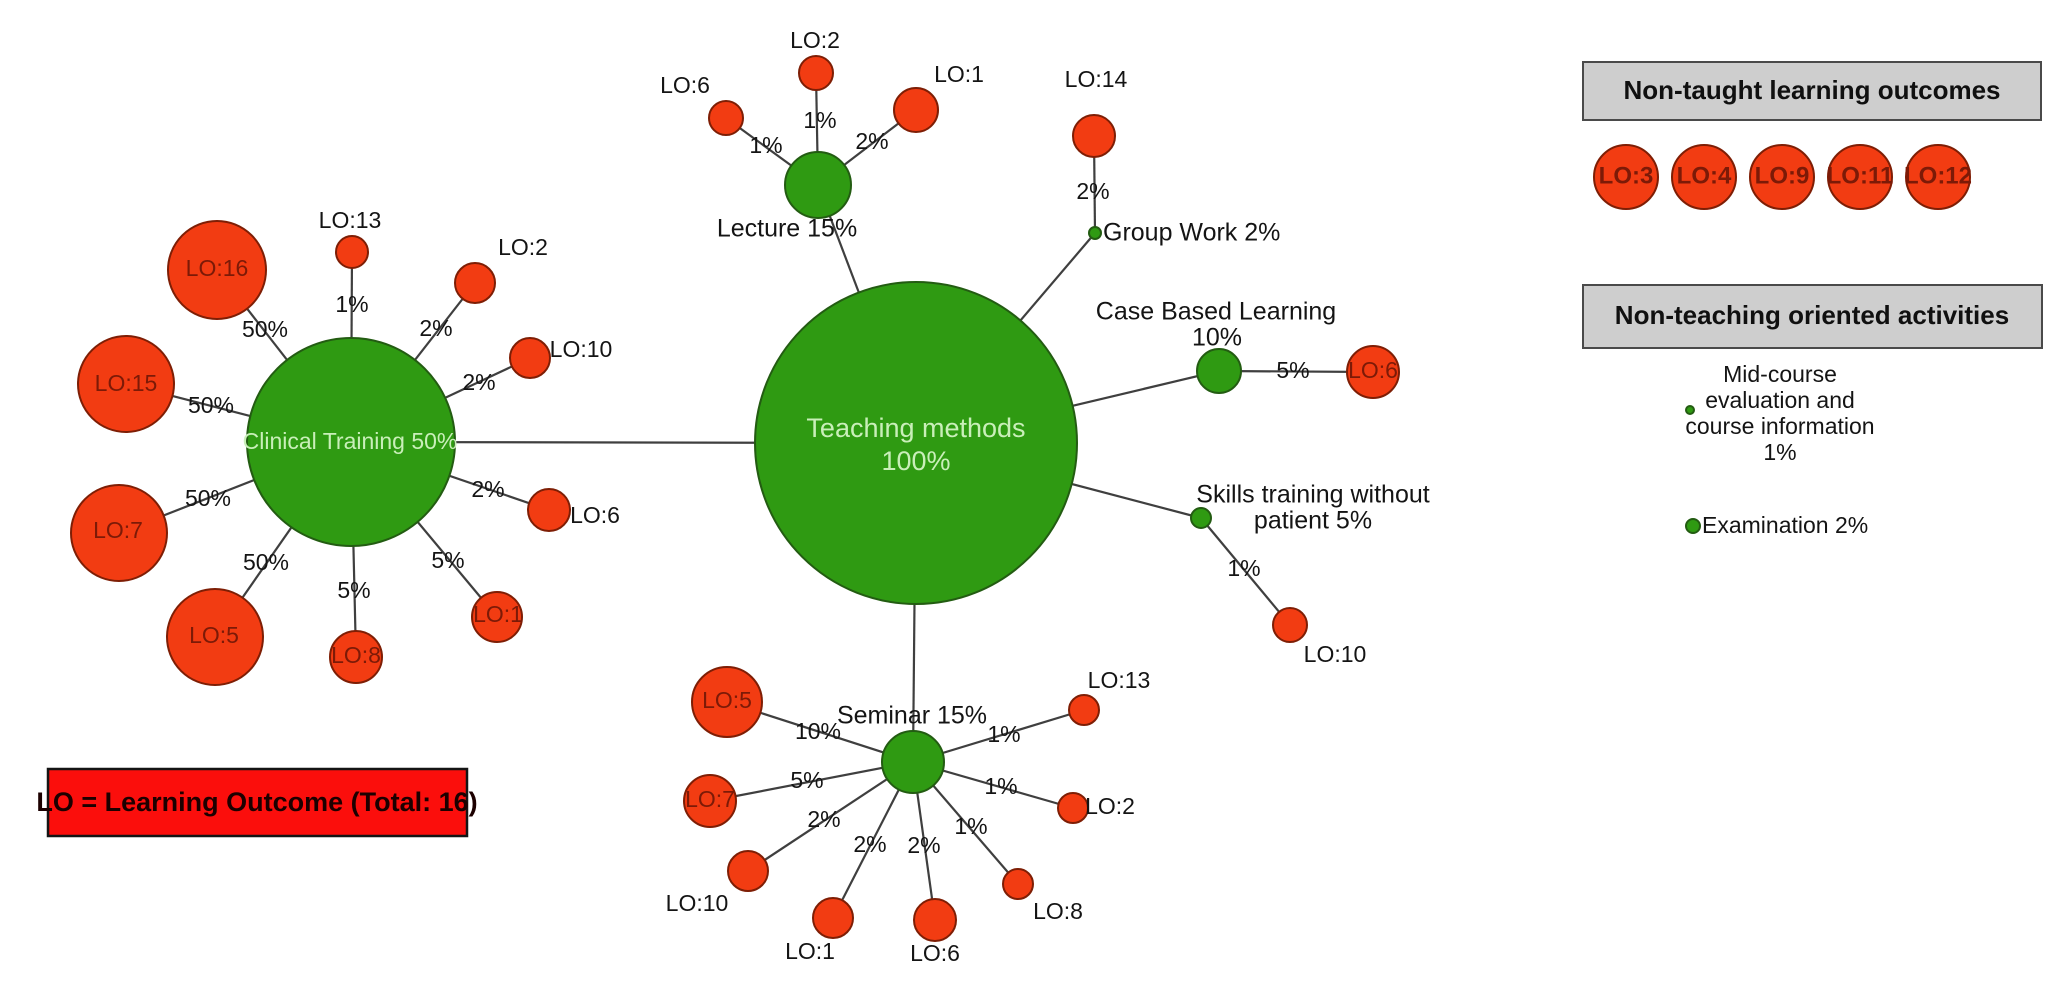 The image size is (2059, 1001). I want to click on casebased-lo6-label: LO:6, so click(1373, 370).